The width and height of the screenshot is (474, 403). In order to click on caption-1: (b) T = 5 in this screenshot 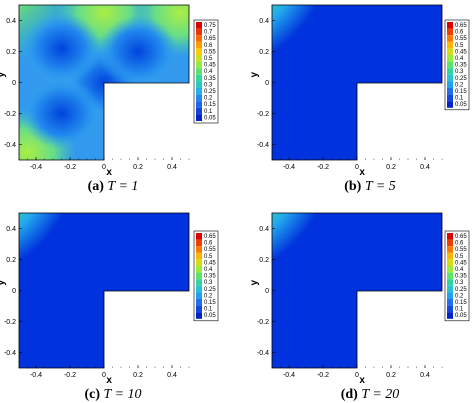, I will do `click(370, 186)`.